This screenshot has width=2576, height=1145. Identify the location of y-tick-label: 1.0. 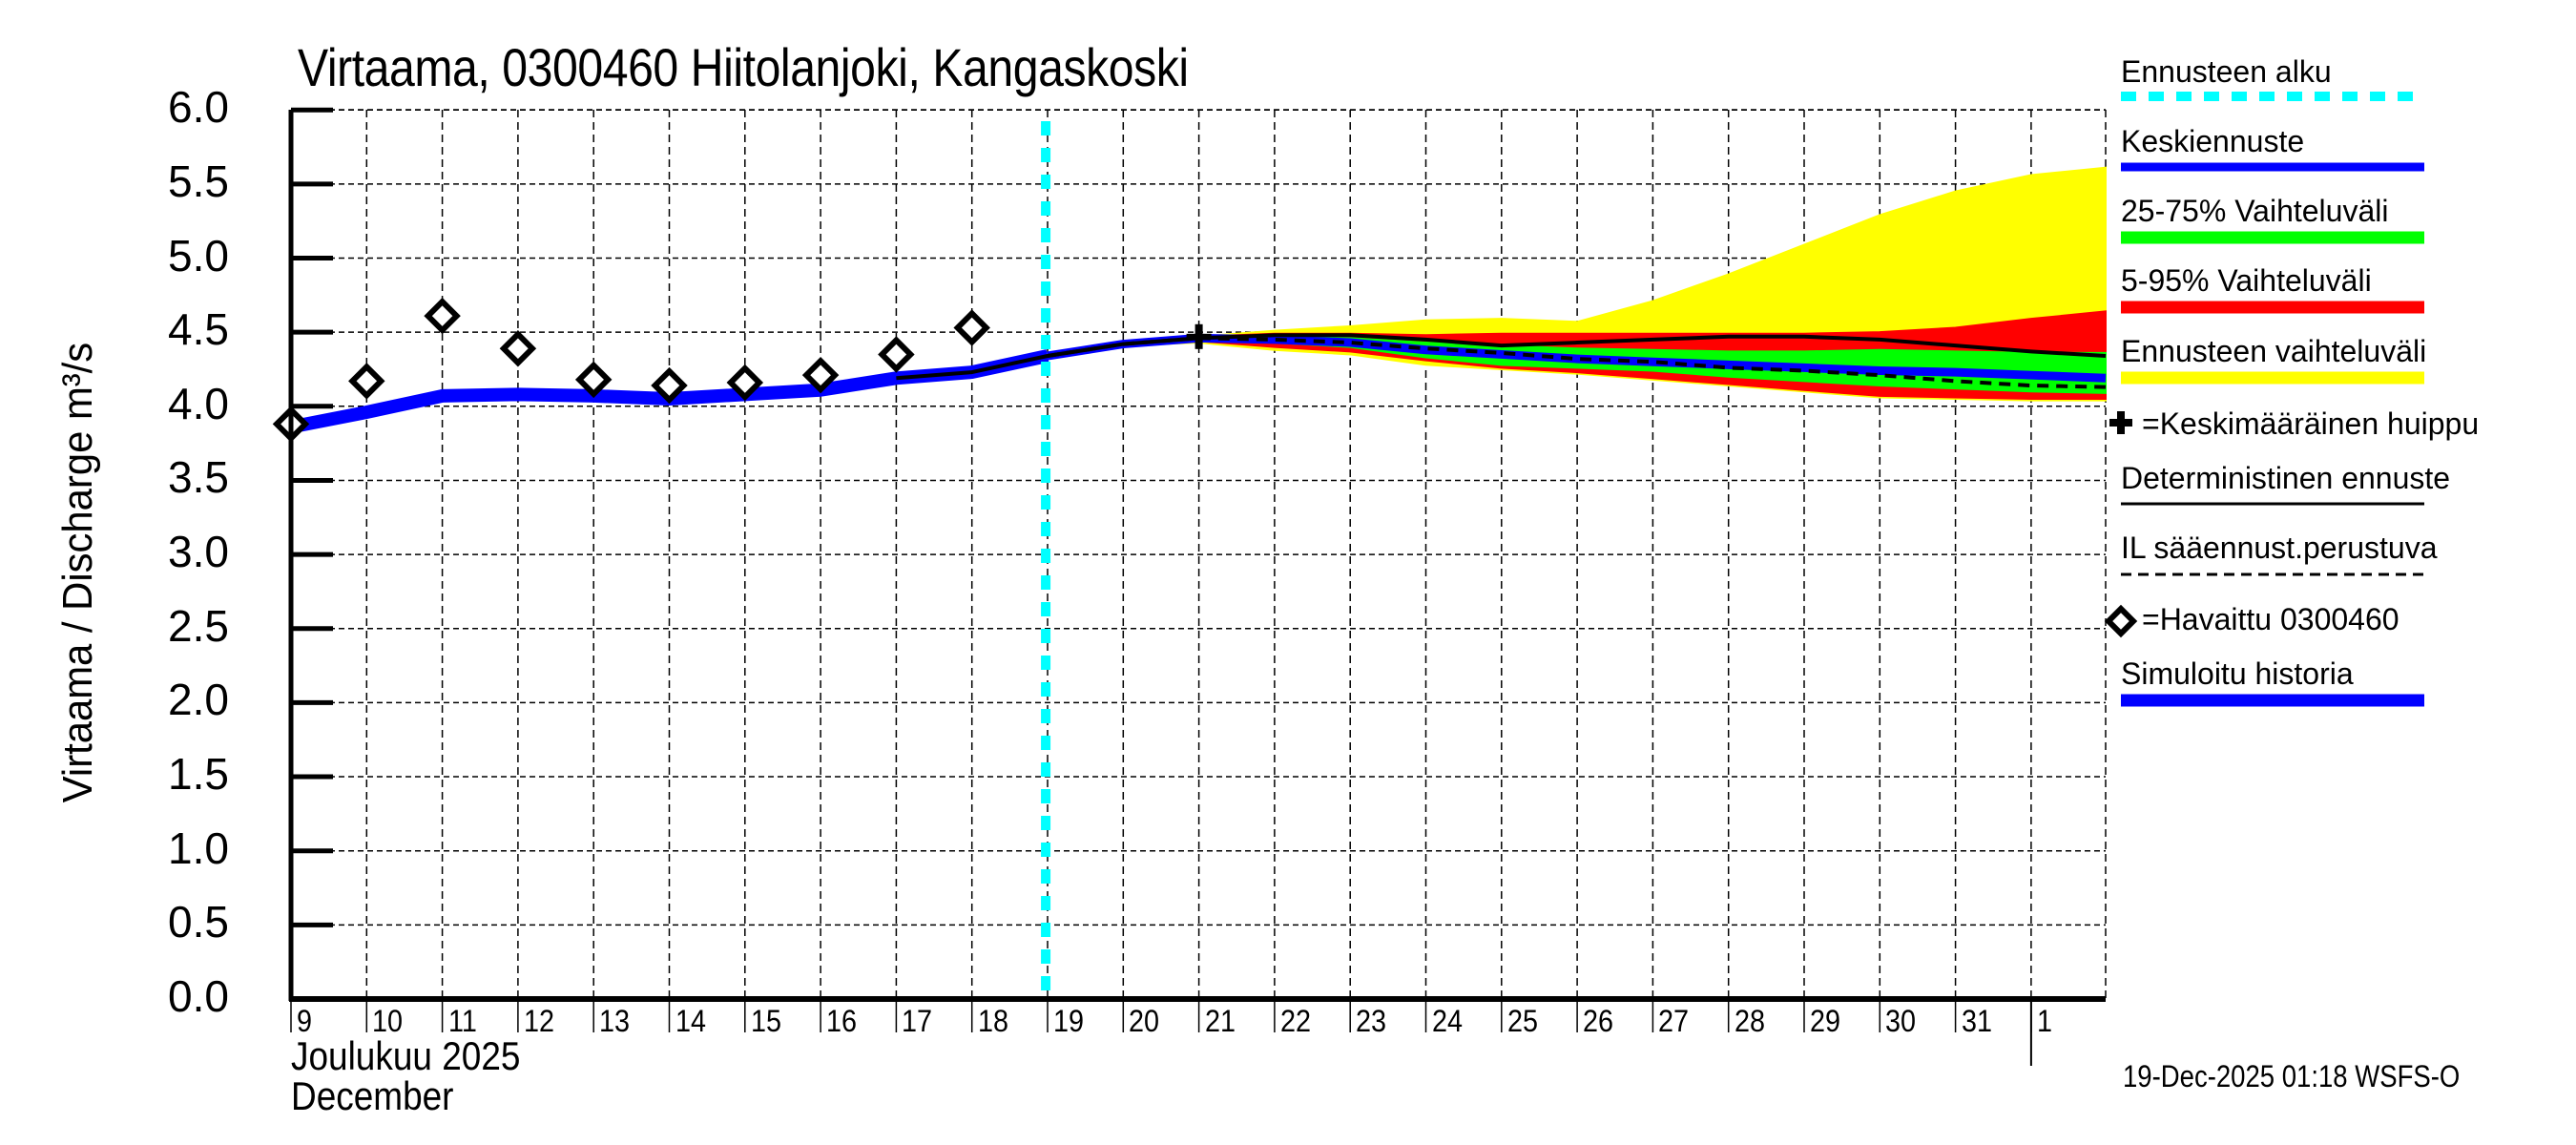
(198, 847).